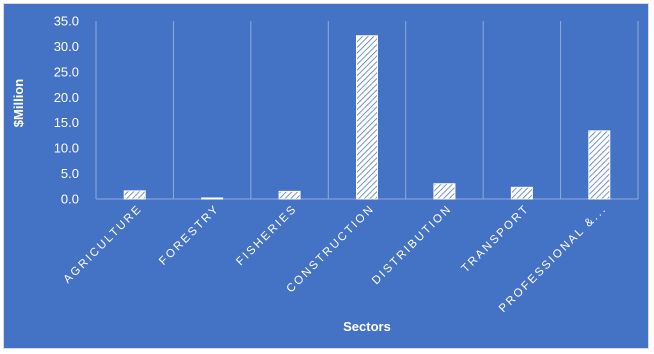 This screenshot has height=354, width=654. I want to click on y-tick-label: 5.0, so click(70, 173).